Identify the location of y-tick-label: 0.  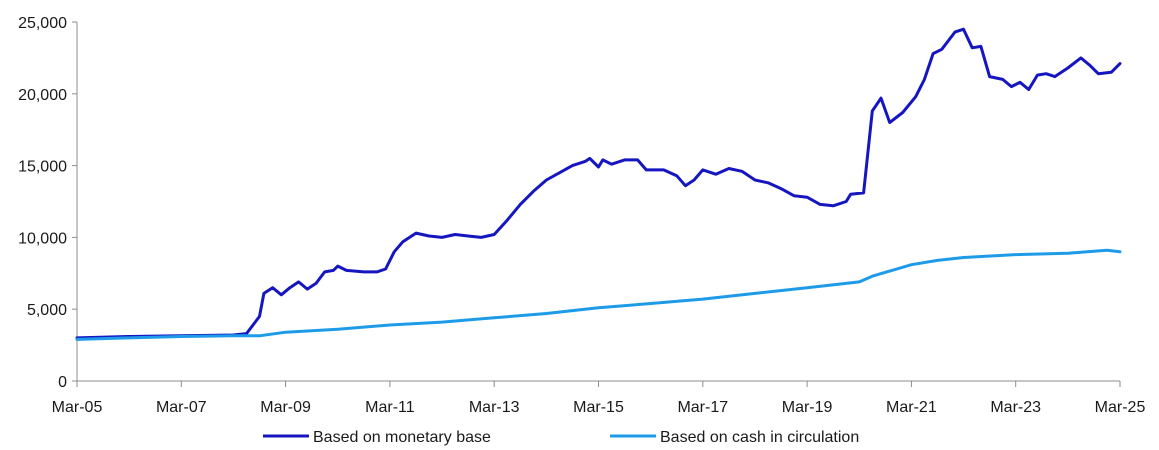
(62, 382).